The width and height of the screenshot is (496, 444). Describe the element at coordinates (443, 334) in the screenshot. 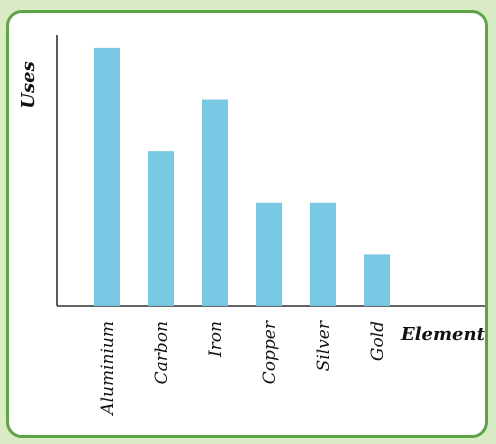

I see `x-axis-label: Element` at that location.